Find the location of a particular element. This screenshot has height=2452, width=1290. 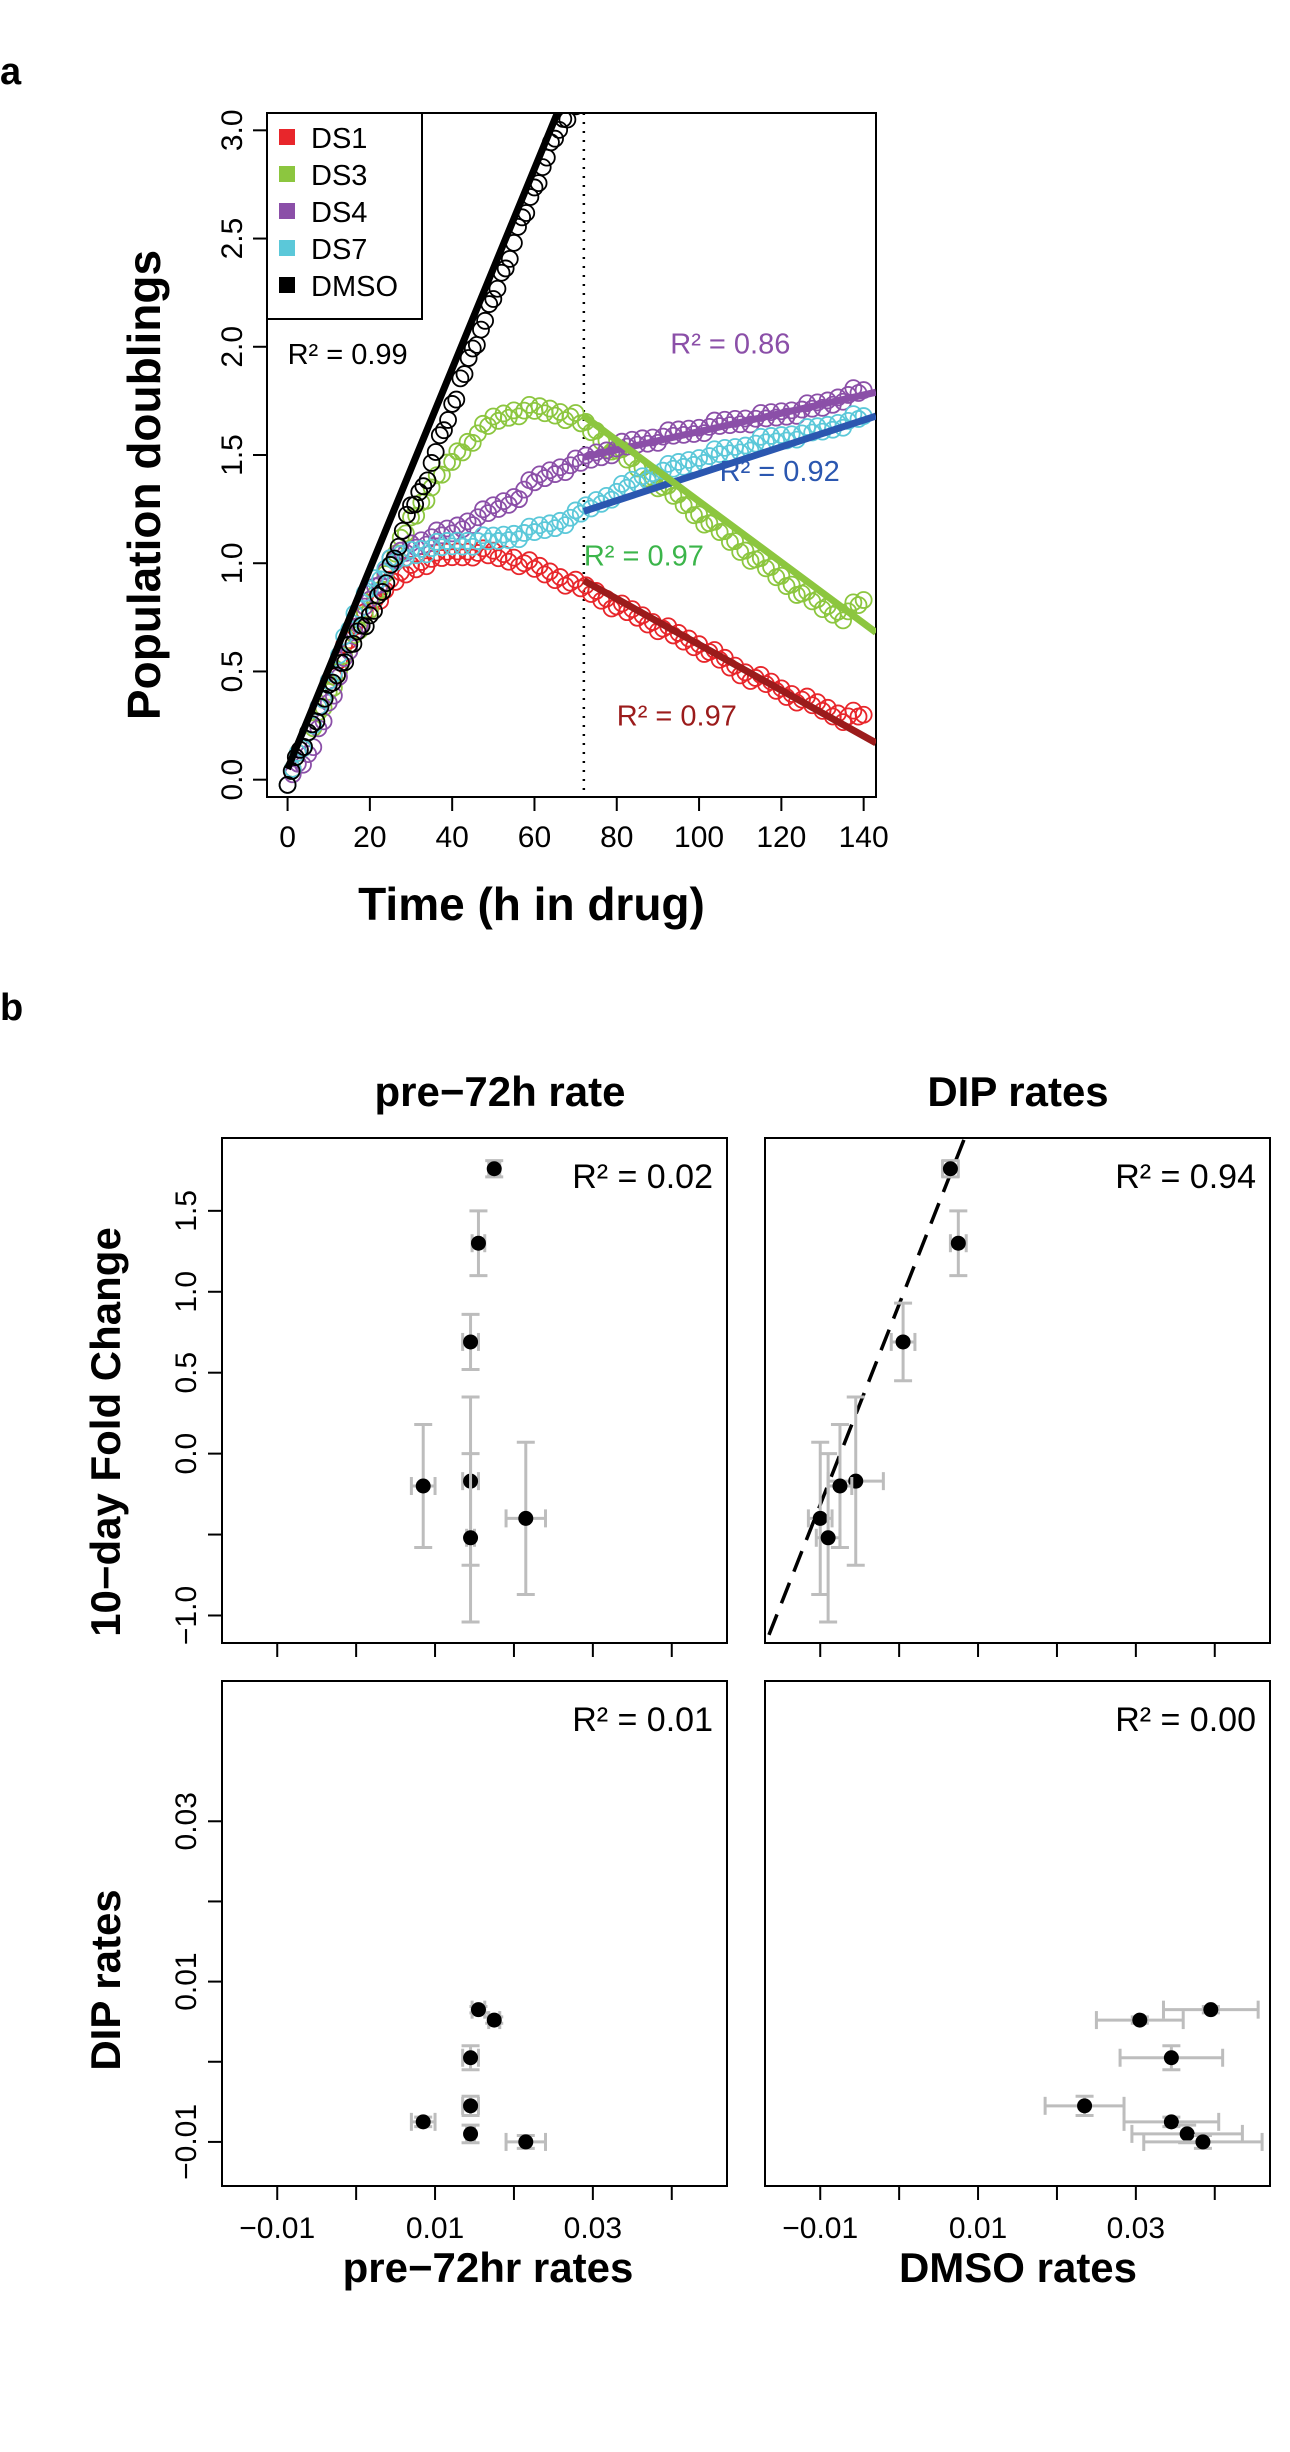

legend-label-ds7: DS7 is located at coordinates (339, 250).